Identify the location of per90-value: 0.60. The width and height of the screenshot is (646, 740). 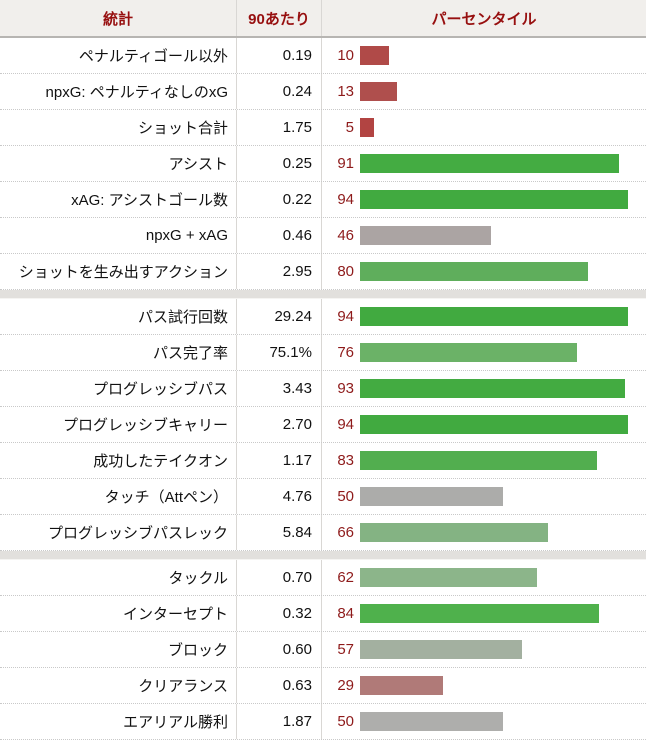
(279, 649).